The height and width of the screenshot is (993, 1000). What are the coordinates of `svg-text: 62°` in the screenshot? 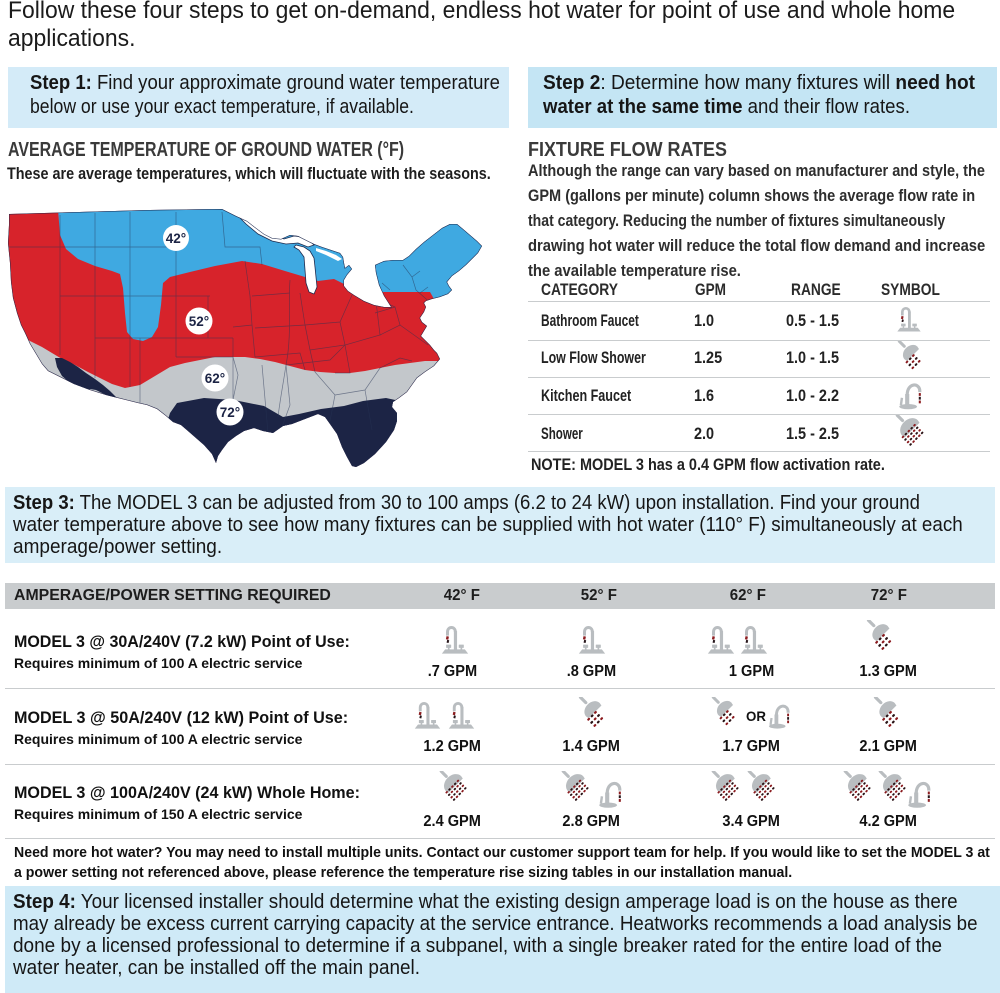 It's located at (215, 378).